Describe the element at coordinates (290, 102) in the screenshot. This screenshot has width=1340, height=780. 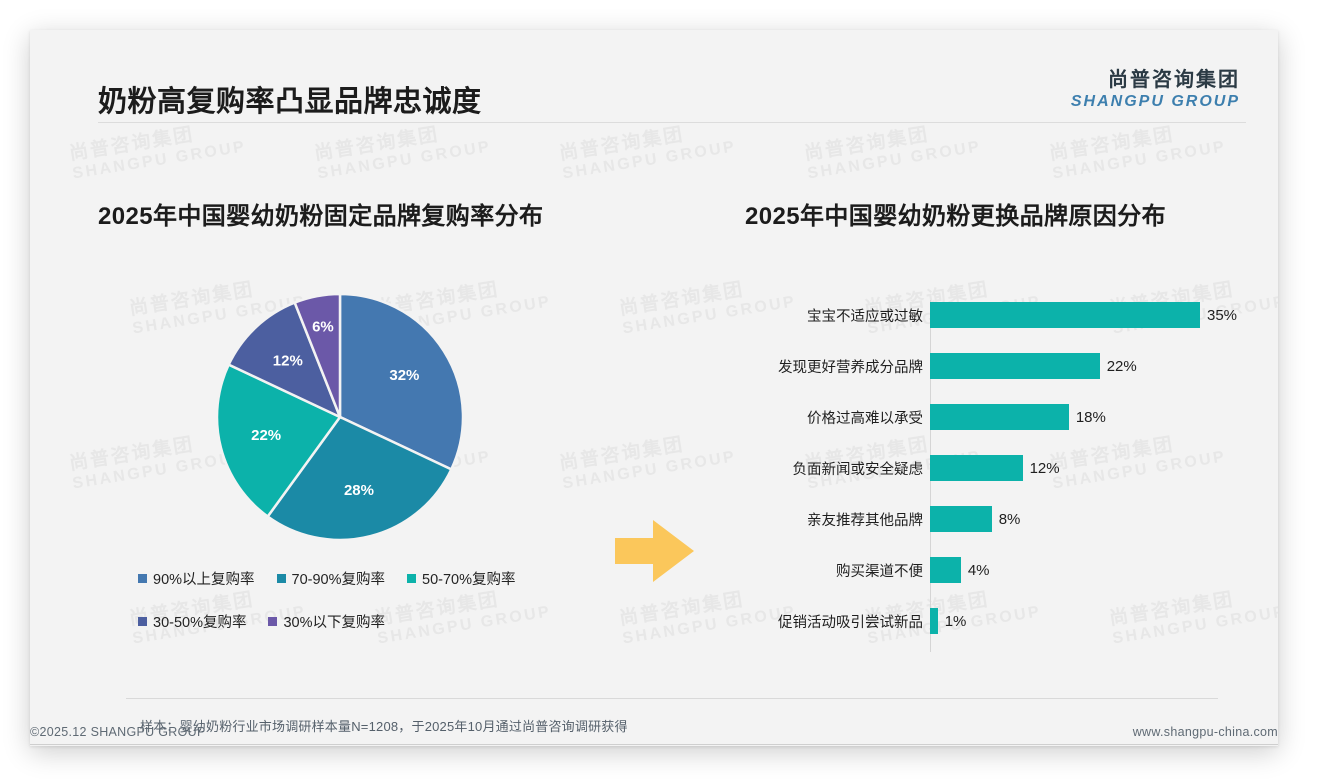
I see `page-title: 奶粉高复购率凸显品牌忠诚度` at that location.